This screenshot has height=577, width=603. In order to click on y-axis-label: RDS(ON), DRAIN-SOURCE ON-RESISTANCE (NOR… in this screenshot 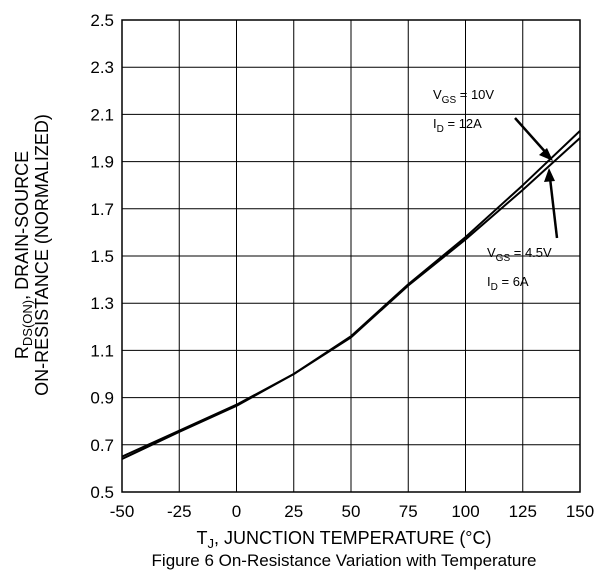, I will do `click(32, 255)`.